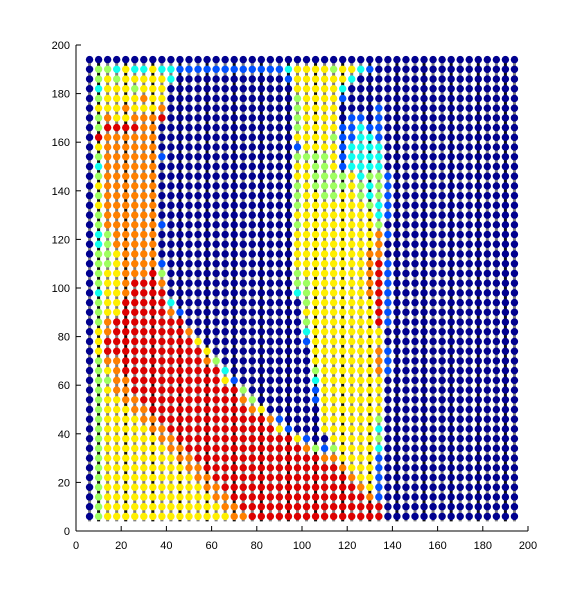 This screenshot has height=602, width=583. What do you see at coordinates (483, 546) in the screenshot?
I see `x-tick-label: 180` at bounding box center [483, 546].